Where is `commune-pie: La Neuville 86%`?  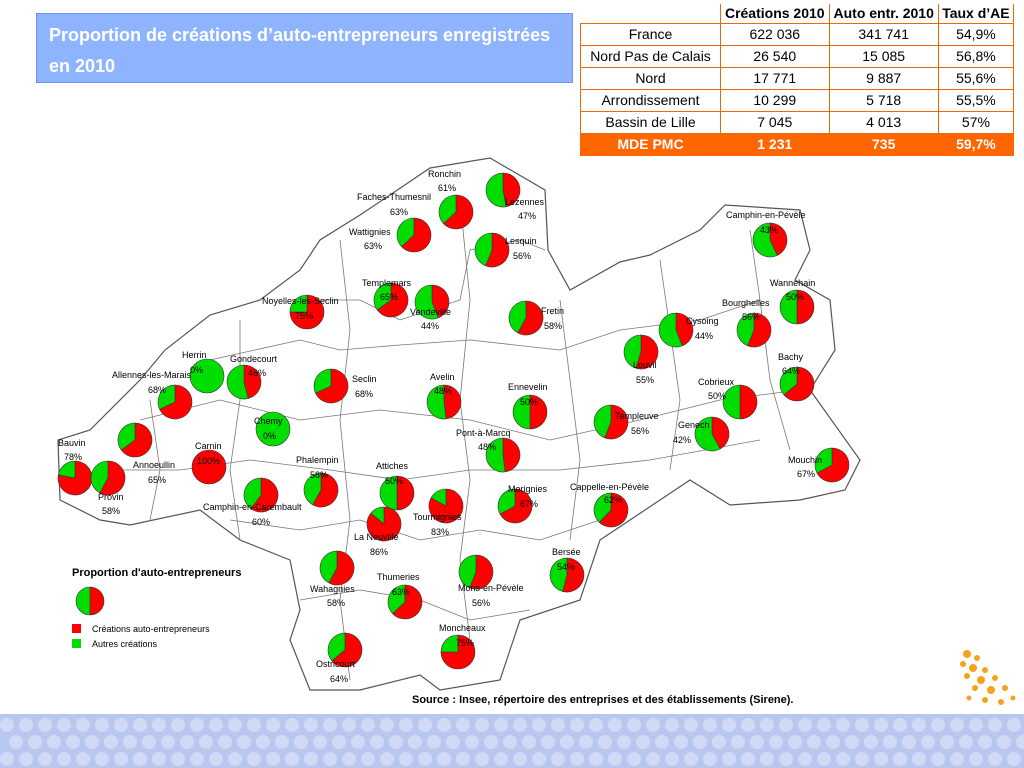 commune-pie: La Neuville 86% is located at coordinates (378, 531).